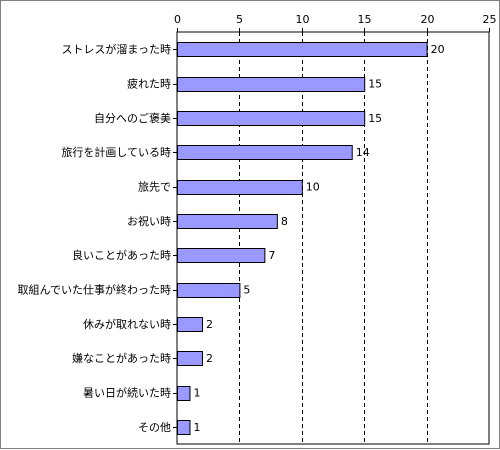 Image resolution: width=500 pixels, height=450 pixels. Describe the element at coordinates (303, 19) in the screenshot. I see `x-tick-label: 10` at that location.